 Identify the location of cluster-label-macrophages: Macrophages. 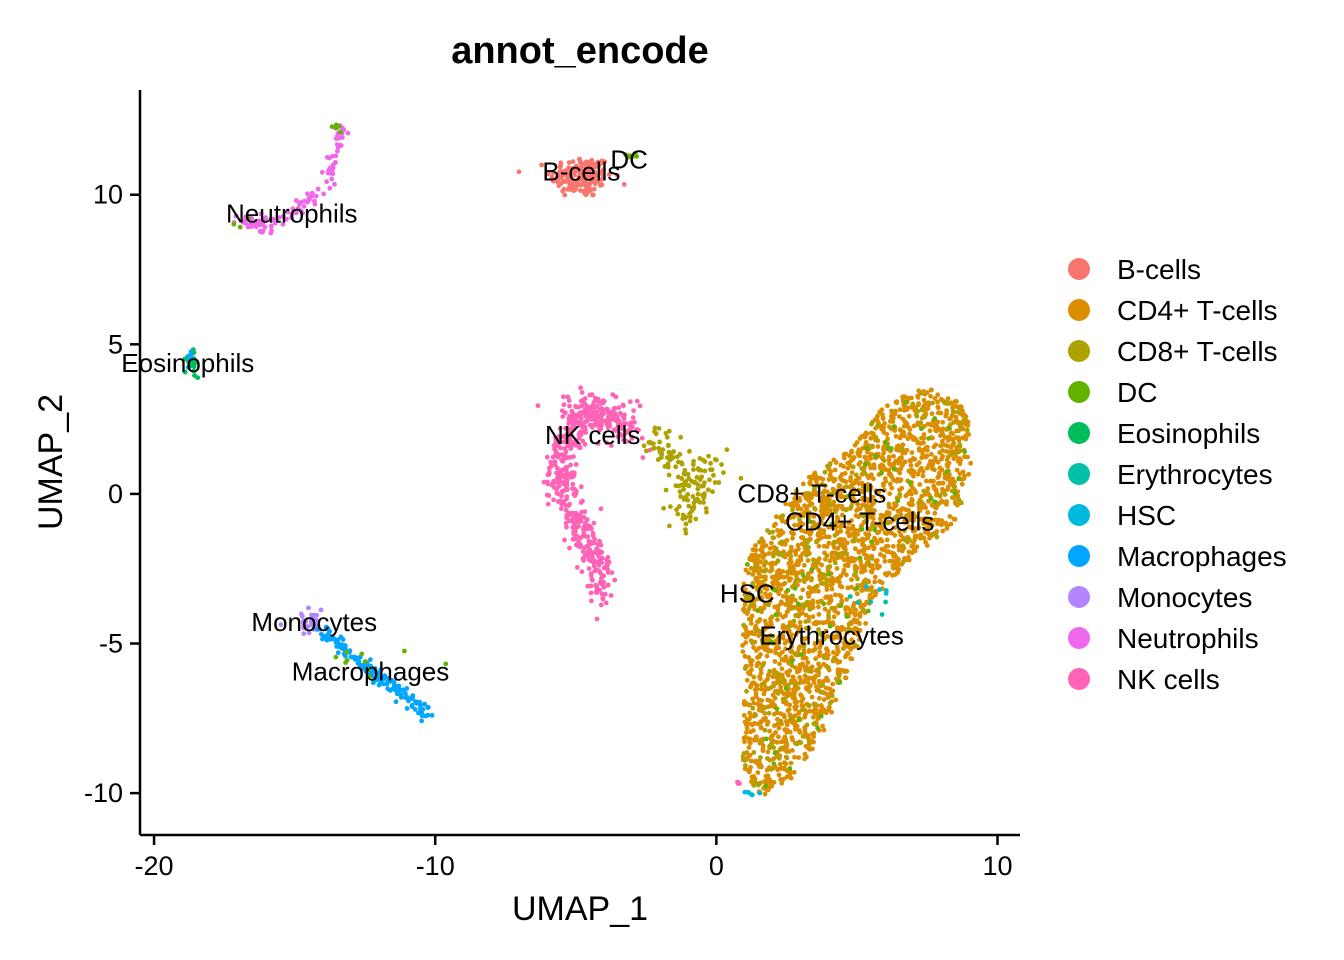
(371, 671).